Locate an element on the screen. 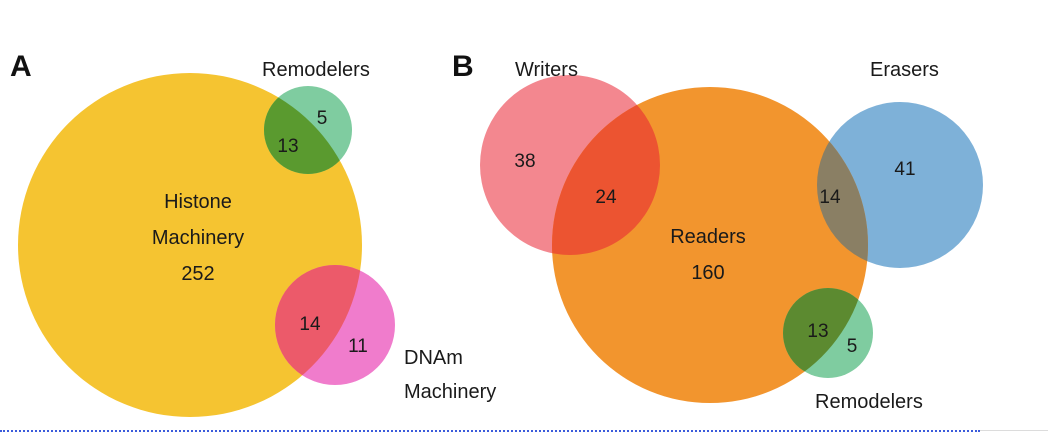  divider-stub is located at coordinates (1014, 430).